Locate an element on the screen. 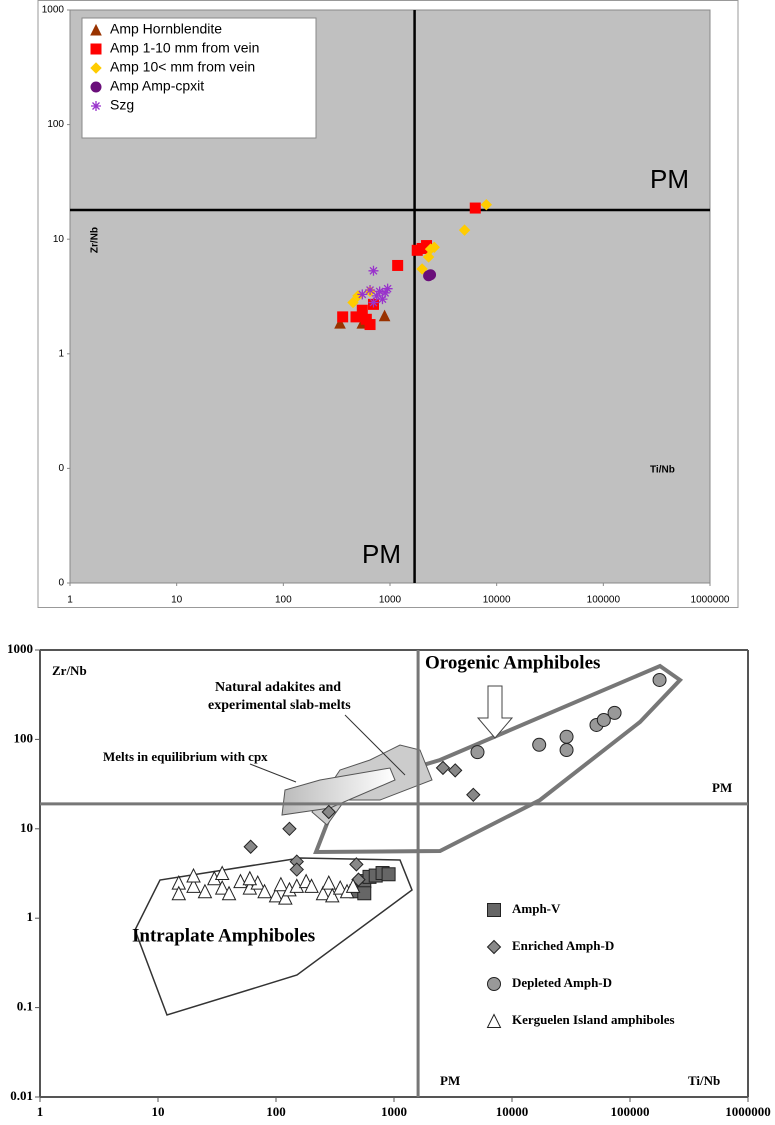  x-tick-label: 1000000 is located at coordinates (748, 1111).